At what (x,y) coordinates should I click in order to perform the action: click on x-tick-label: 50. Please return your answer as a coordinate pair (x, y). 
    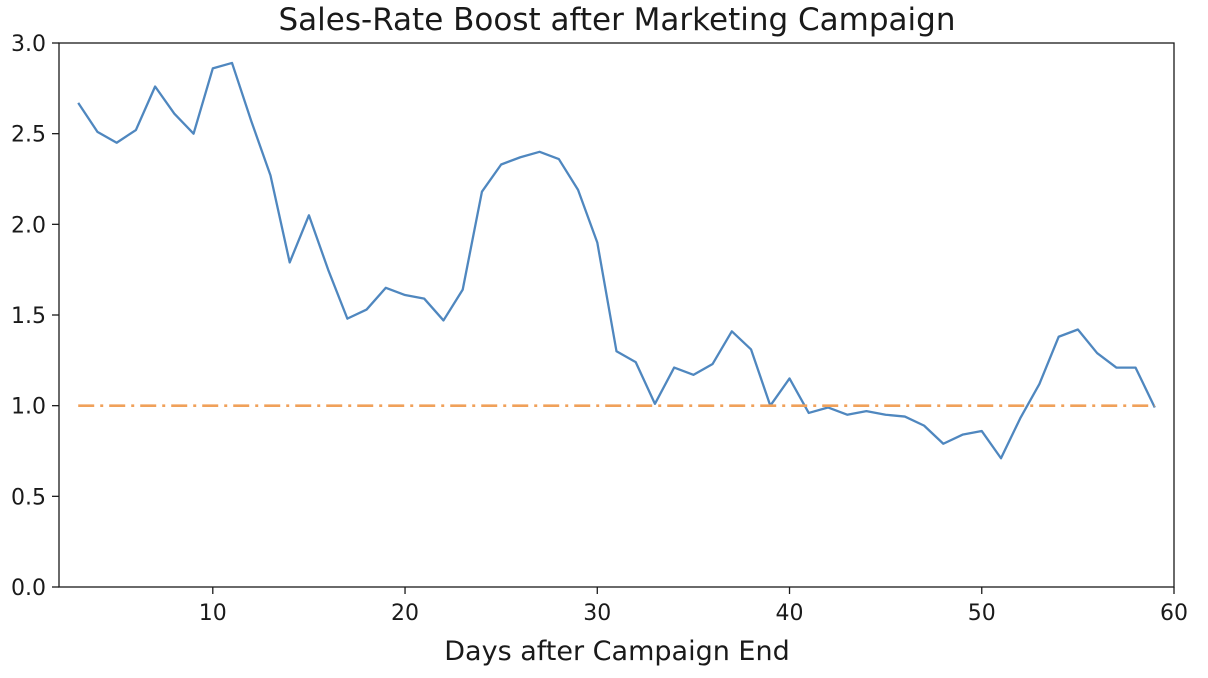
    Looking at the image, I should click on (982, 613).